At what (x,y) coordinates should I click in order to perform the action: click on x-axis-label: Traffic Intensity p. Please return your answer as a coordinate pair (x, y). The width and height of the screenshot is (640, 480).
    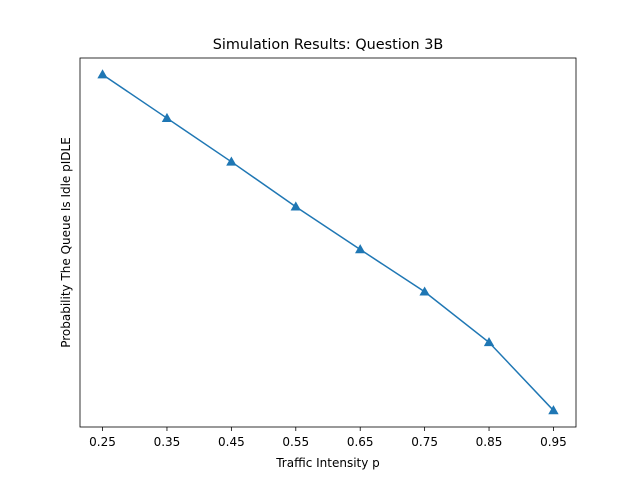
    Looking at the image, I should click on (327, 463).